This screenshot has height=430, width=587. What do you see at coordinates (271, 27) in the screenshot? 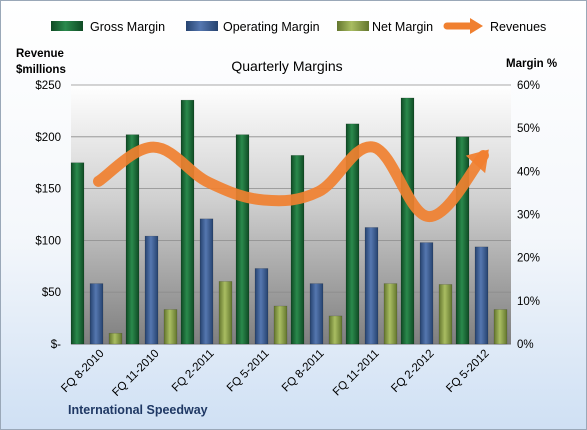
I see `legend-label-operating-margin: Operating Margin` at bounding box center [271, 27].